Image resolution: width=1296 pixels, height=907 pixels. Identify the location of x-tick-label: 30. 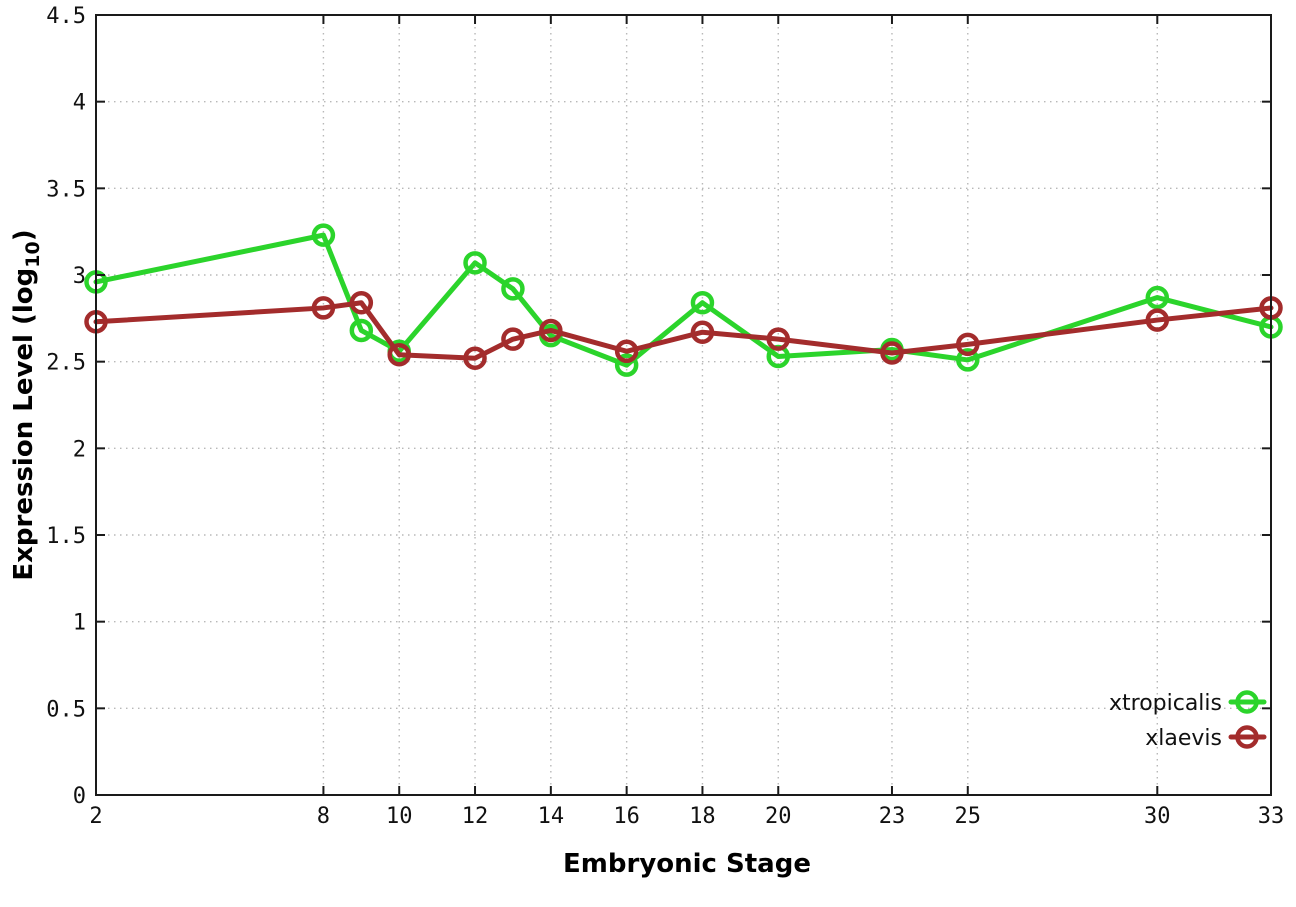
(1157, 816).